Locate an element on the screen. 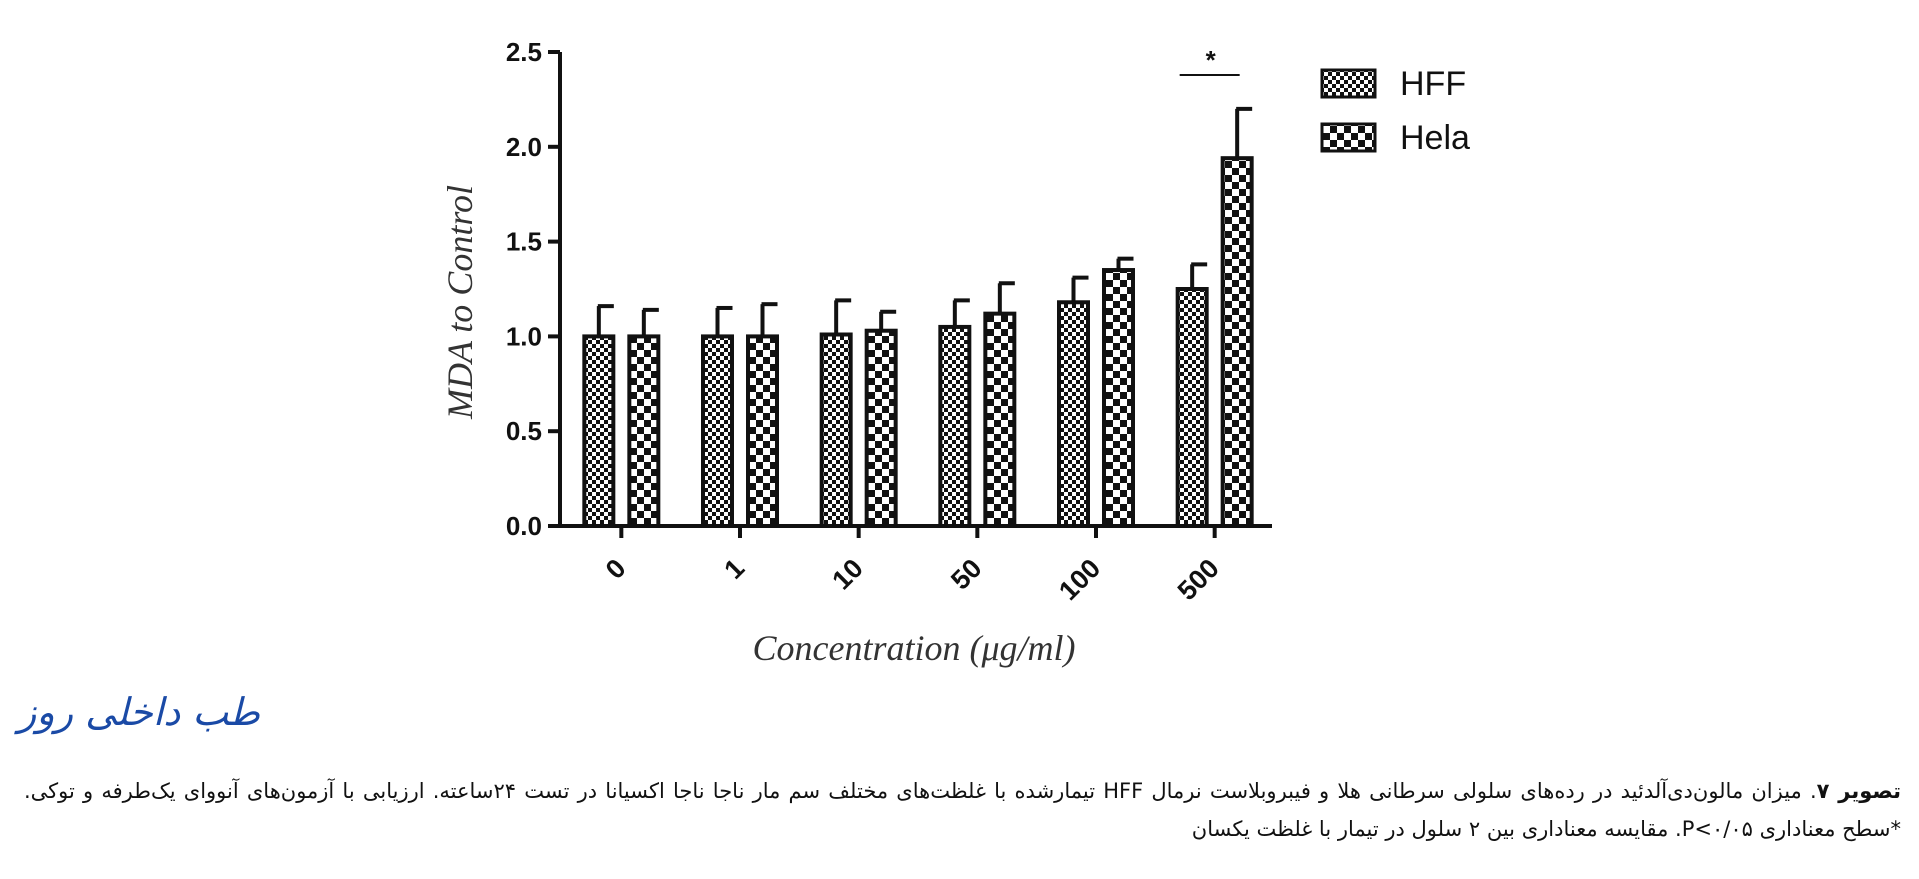 Image resolution: width=1919 pixels, height=879 pixels. significance-star: * is located at coordinates (1211, 60).